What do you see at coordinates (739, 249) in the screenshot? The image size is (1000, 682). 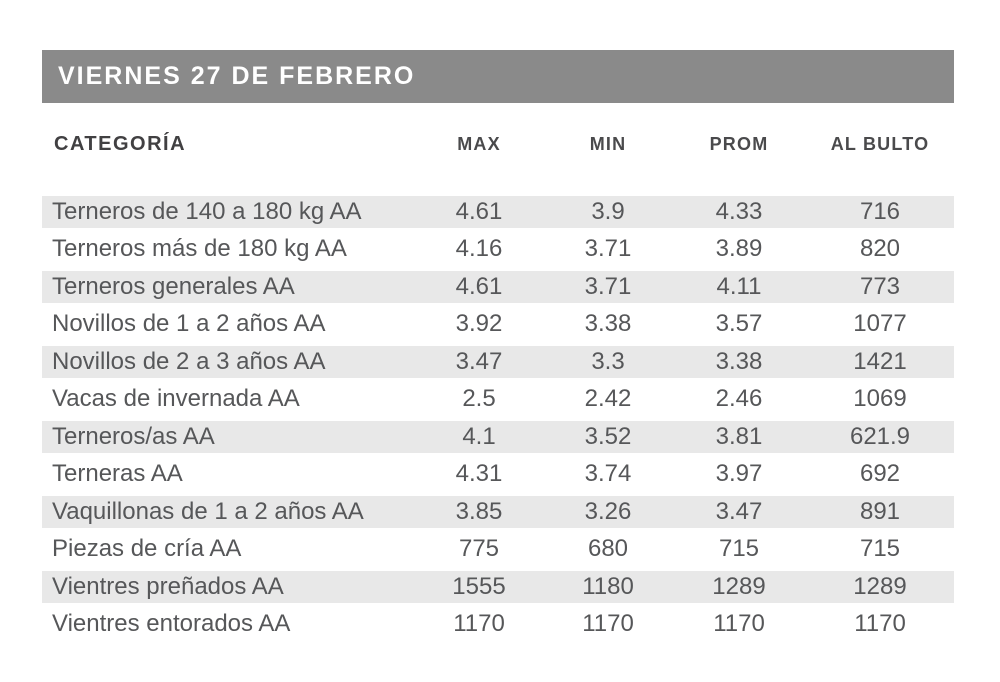 I see `cell-prom: 3.89` at bounding box center [739, 249].